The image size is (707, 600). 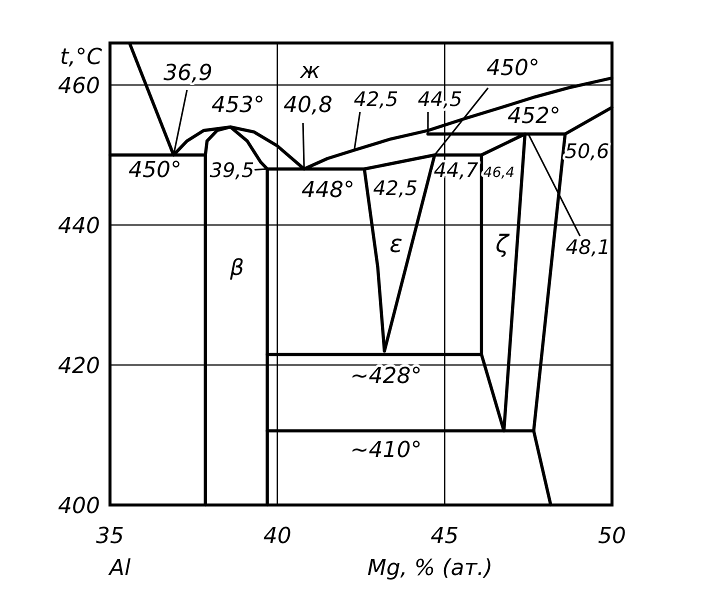 What do you see at coordinates (188, 73) in the screenshot?
I see `annotation: 36,9` at bounding box center [188, 73].